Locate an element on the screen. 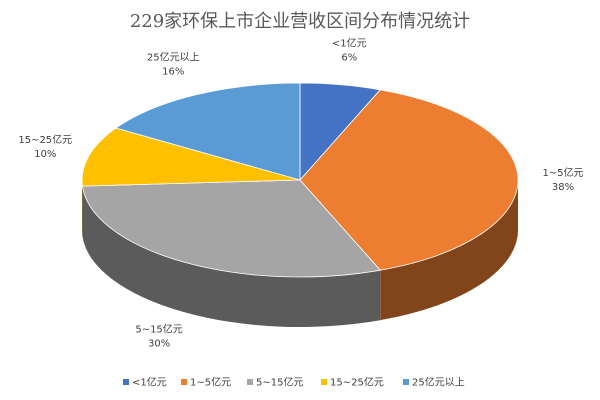  legend-label: 1~5亿元 is located at coordinates (210, 382).